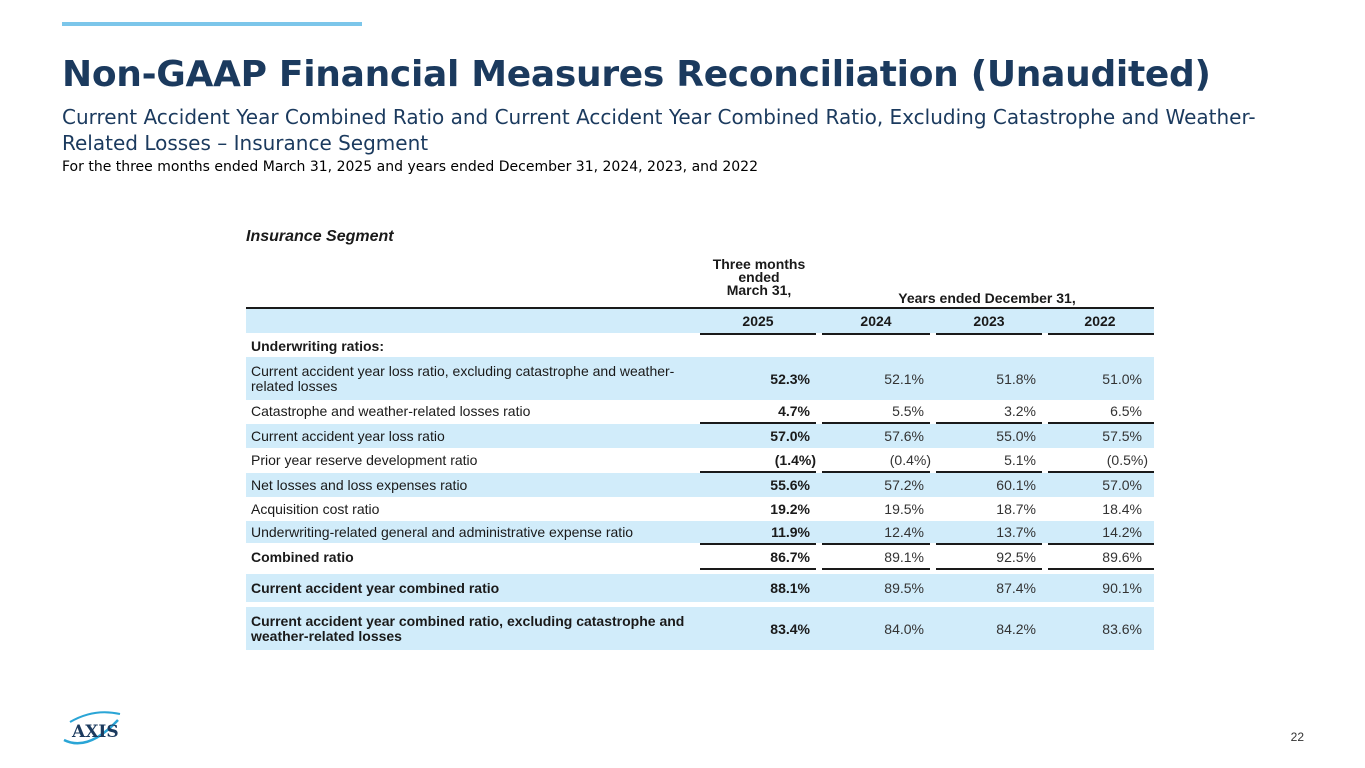 Image resolution: width=1365 pixels, height=768 pixels. What do you see at coordinates (320, 236) in the screenshot?
I see `segment-title: Insurance Segment` at bounding box center [320, 236].